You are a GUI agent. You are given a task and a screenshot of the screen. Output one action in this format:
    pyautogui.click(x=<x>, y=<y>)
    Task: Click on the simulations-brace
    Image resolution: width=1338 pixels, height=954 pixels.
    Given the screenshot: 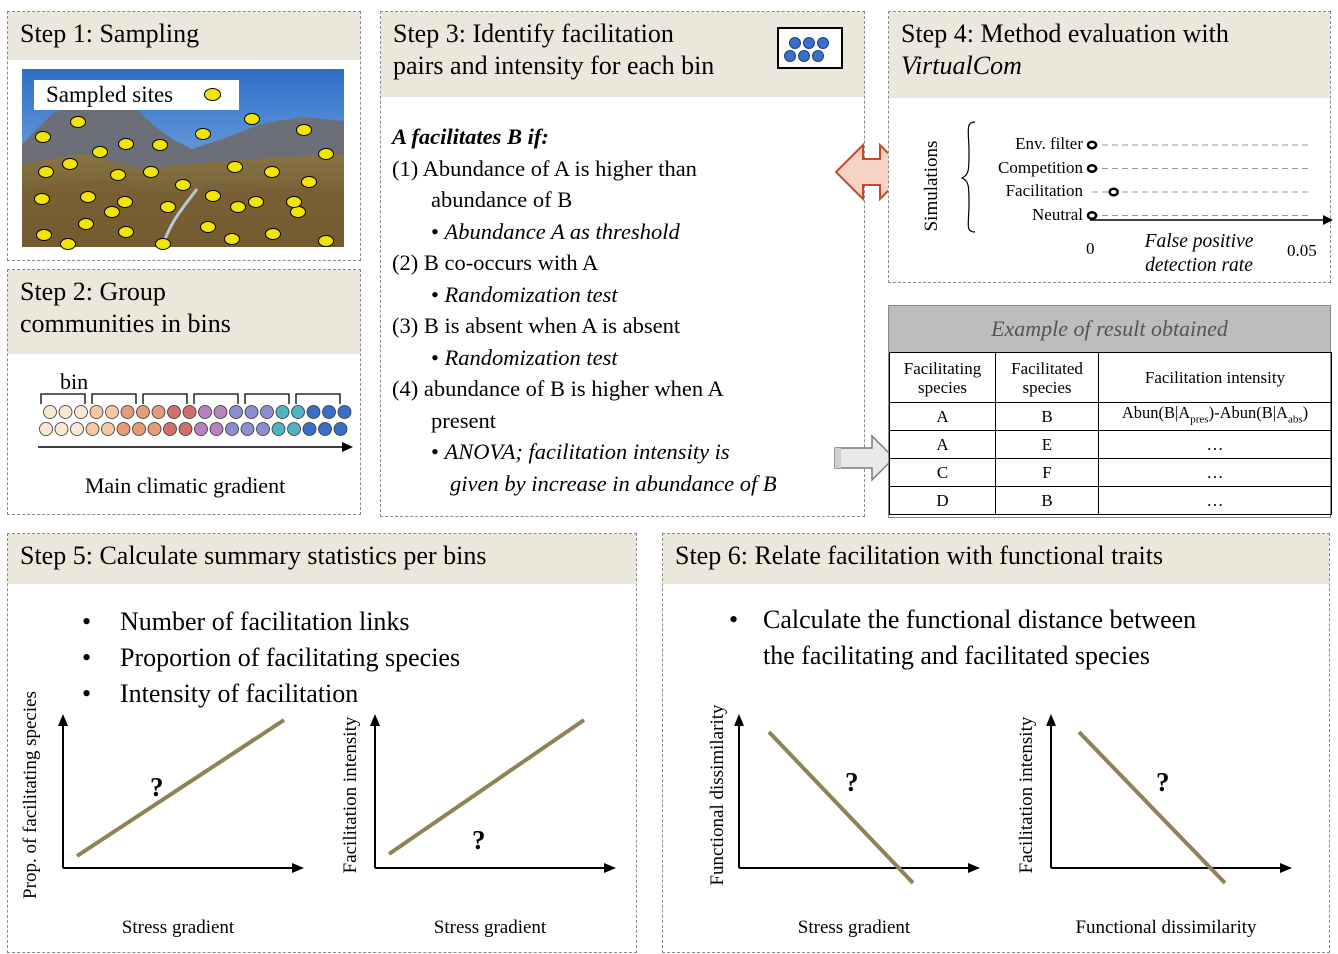 What is the action you would take?
    pyautogui.click(x=968, y=177)
    